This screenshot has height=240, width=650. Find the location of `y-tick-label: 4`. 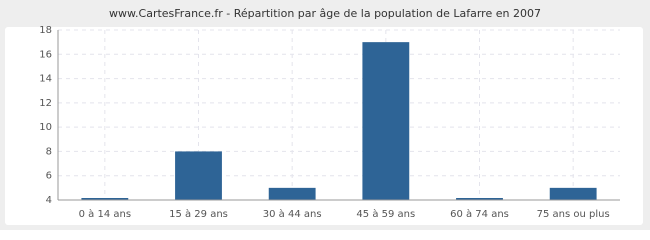

y-tick-label: 4 is located at coordinates (49, 200).